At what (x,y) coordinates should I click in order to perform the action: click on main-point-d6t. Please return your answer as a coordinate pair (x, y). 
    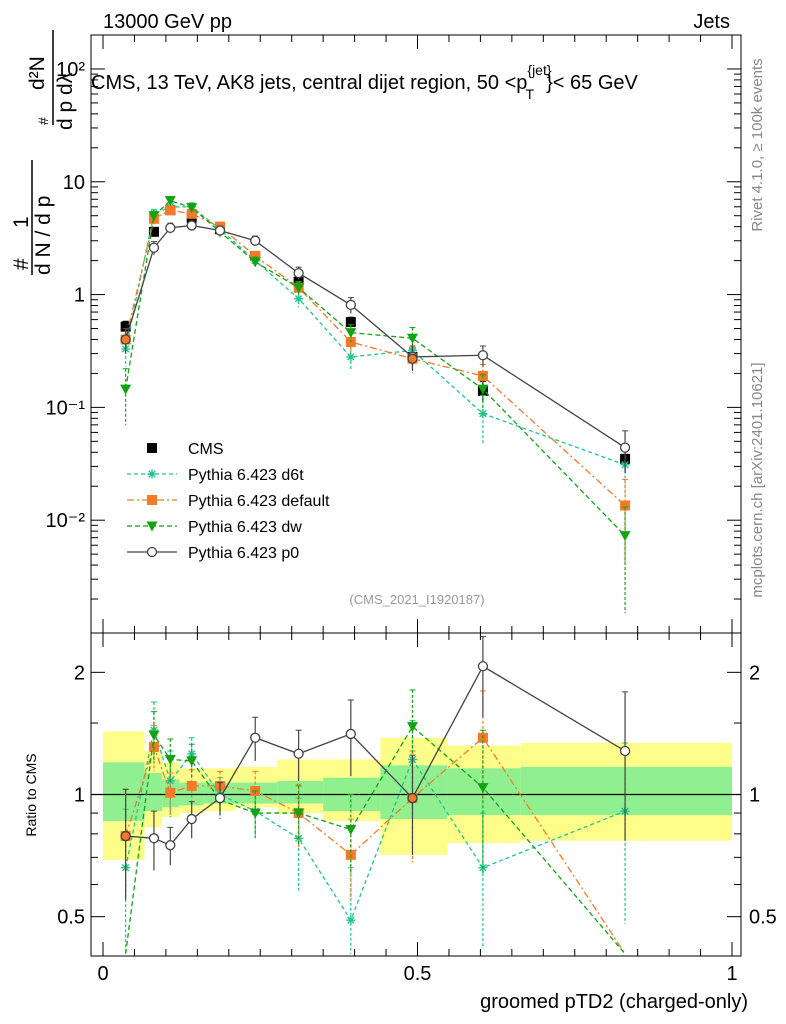
    Looking at the image, I should click on (351, 357).